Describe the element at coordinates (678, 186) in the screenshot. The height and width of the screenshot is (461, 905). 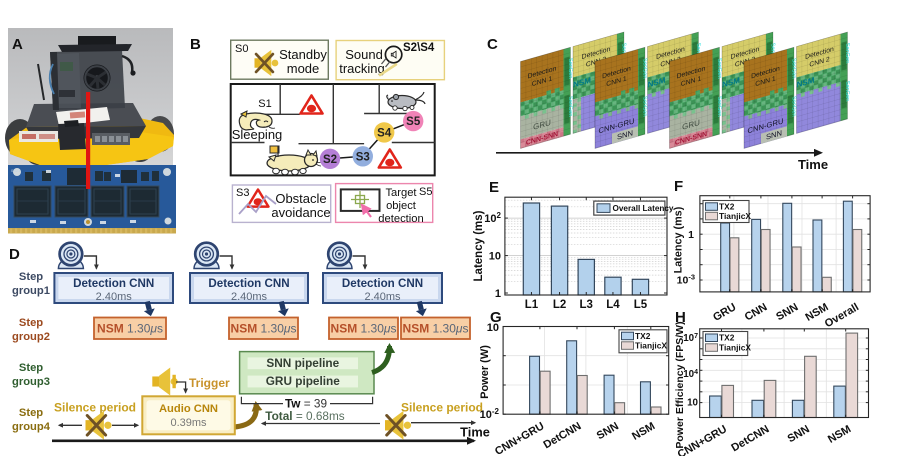
I see `svg-text: F` at that location.